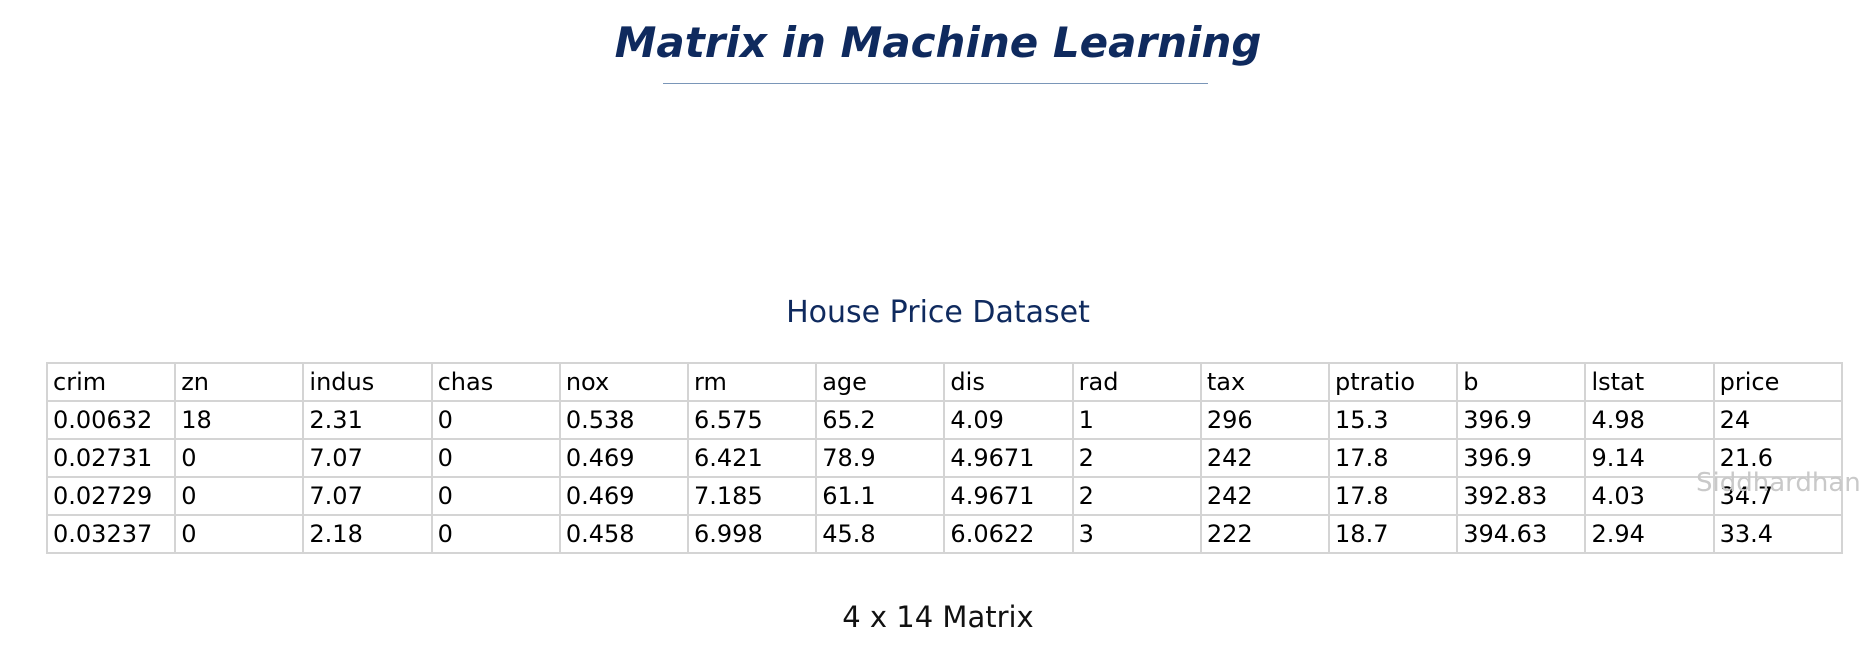  I want to click on table-cell: 6.998, so click(752, 534).